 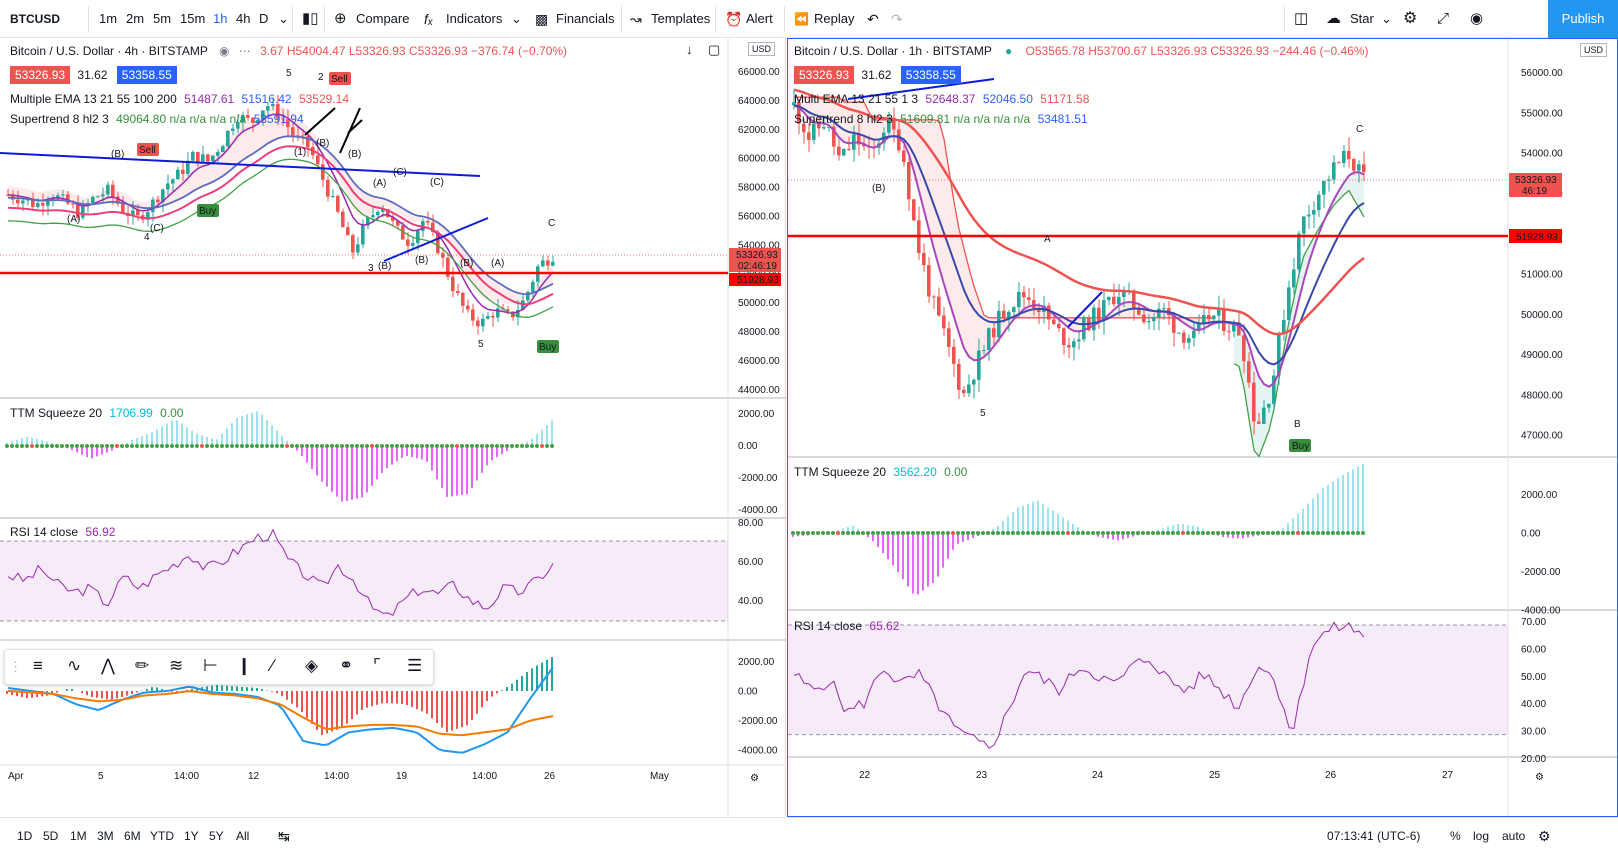 I want to click on interval-1m: 1m, so click(x=108, y=18).